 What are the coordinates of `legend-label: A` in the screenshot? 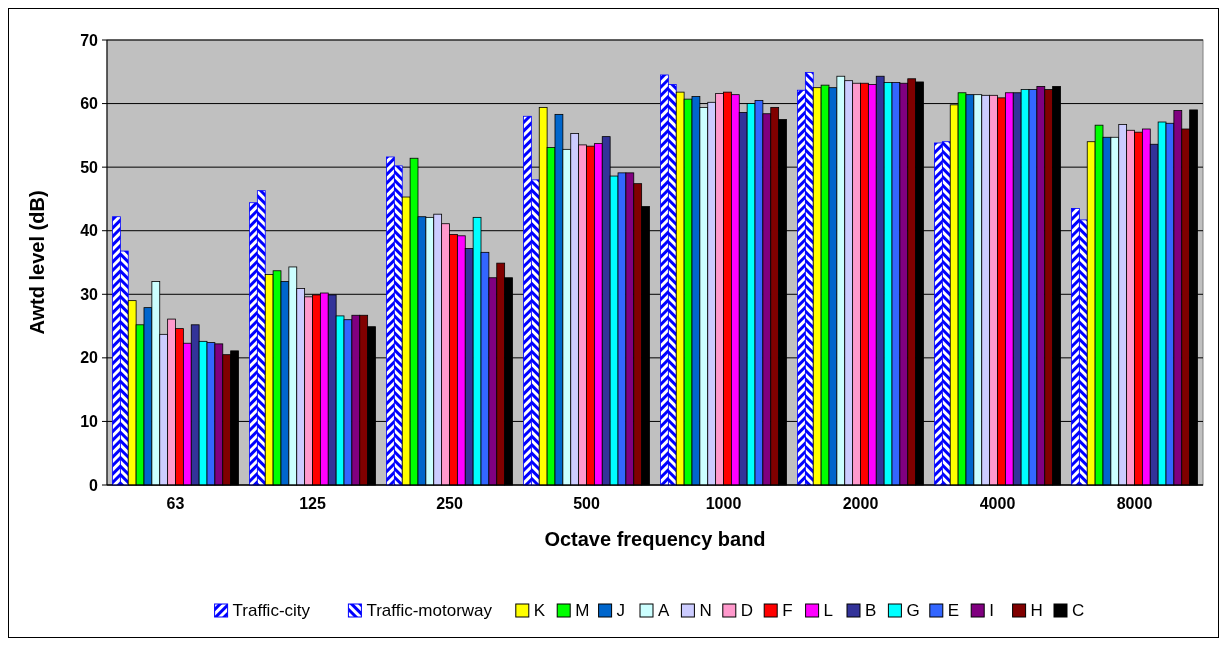 It's located at (664, 610).